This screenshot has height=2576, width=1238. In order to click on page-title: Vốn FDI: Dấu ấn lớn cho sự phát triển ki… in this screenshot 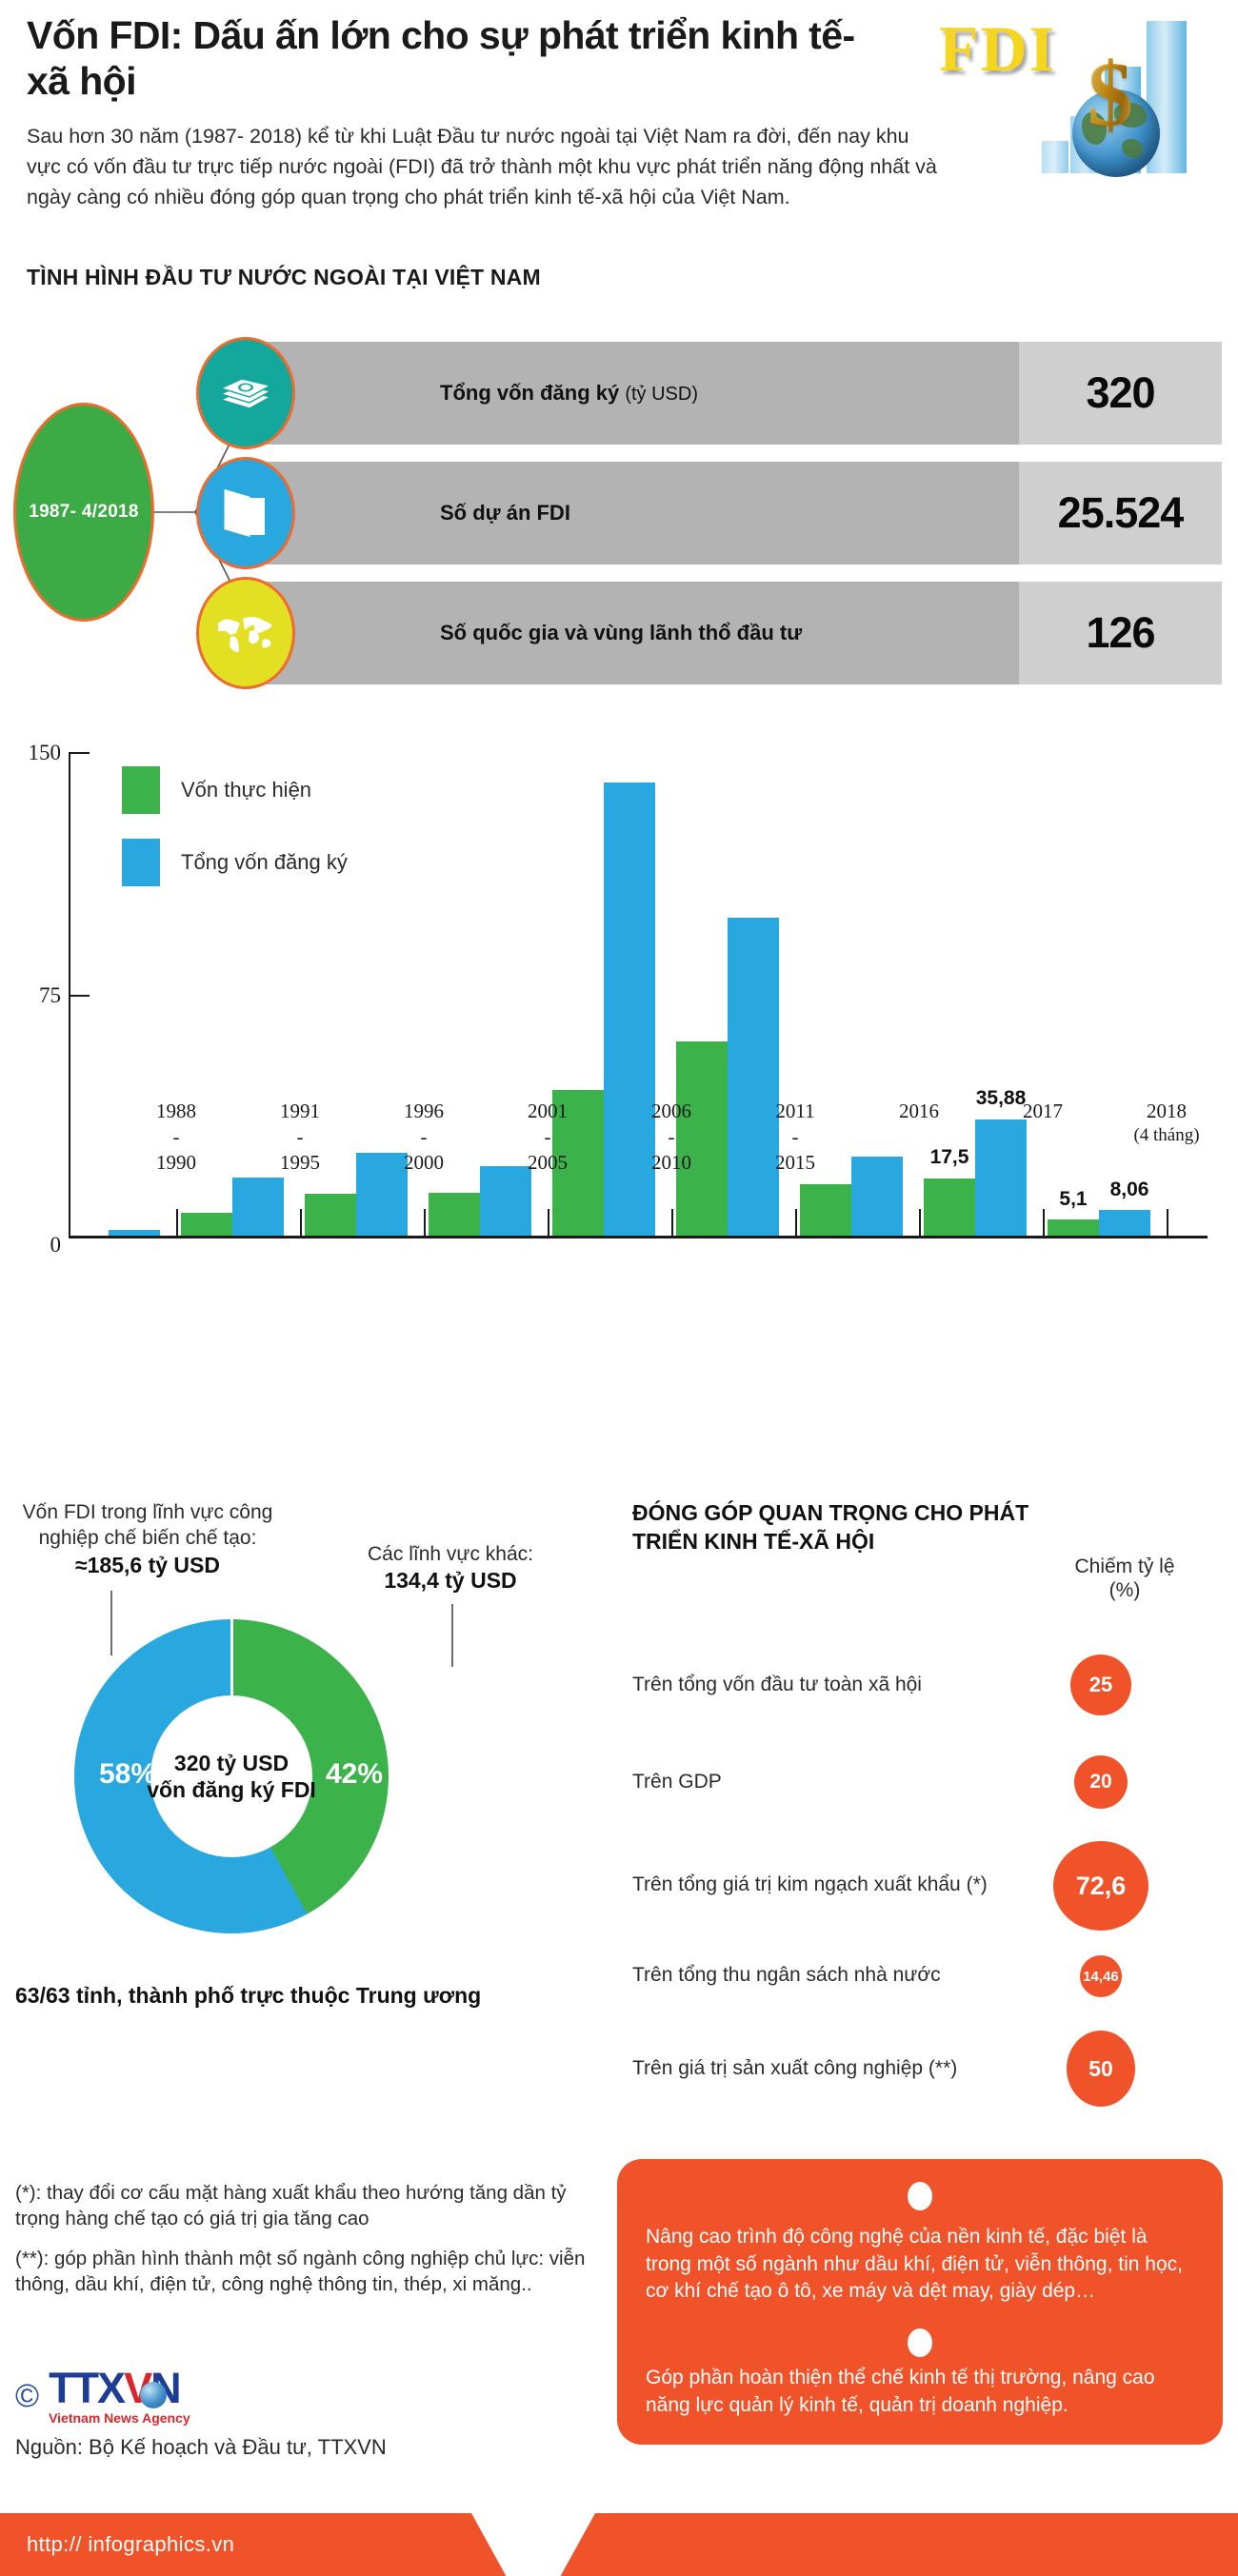, I will do `click(441, 58)`.